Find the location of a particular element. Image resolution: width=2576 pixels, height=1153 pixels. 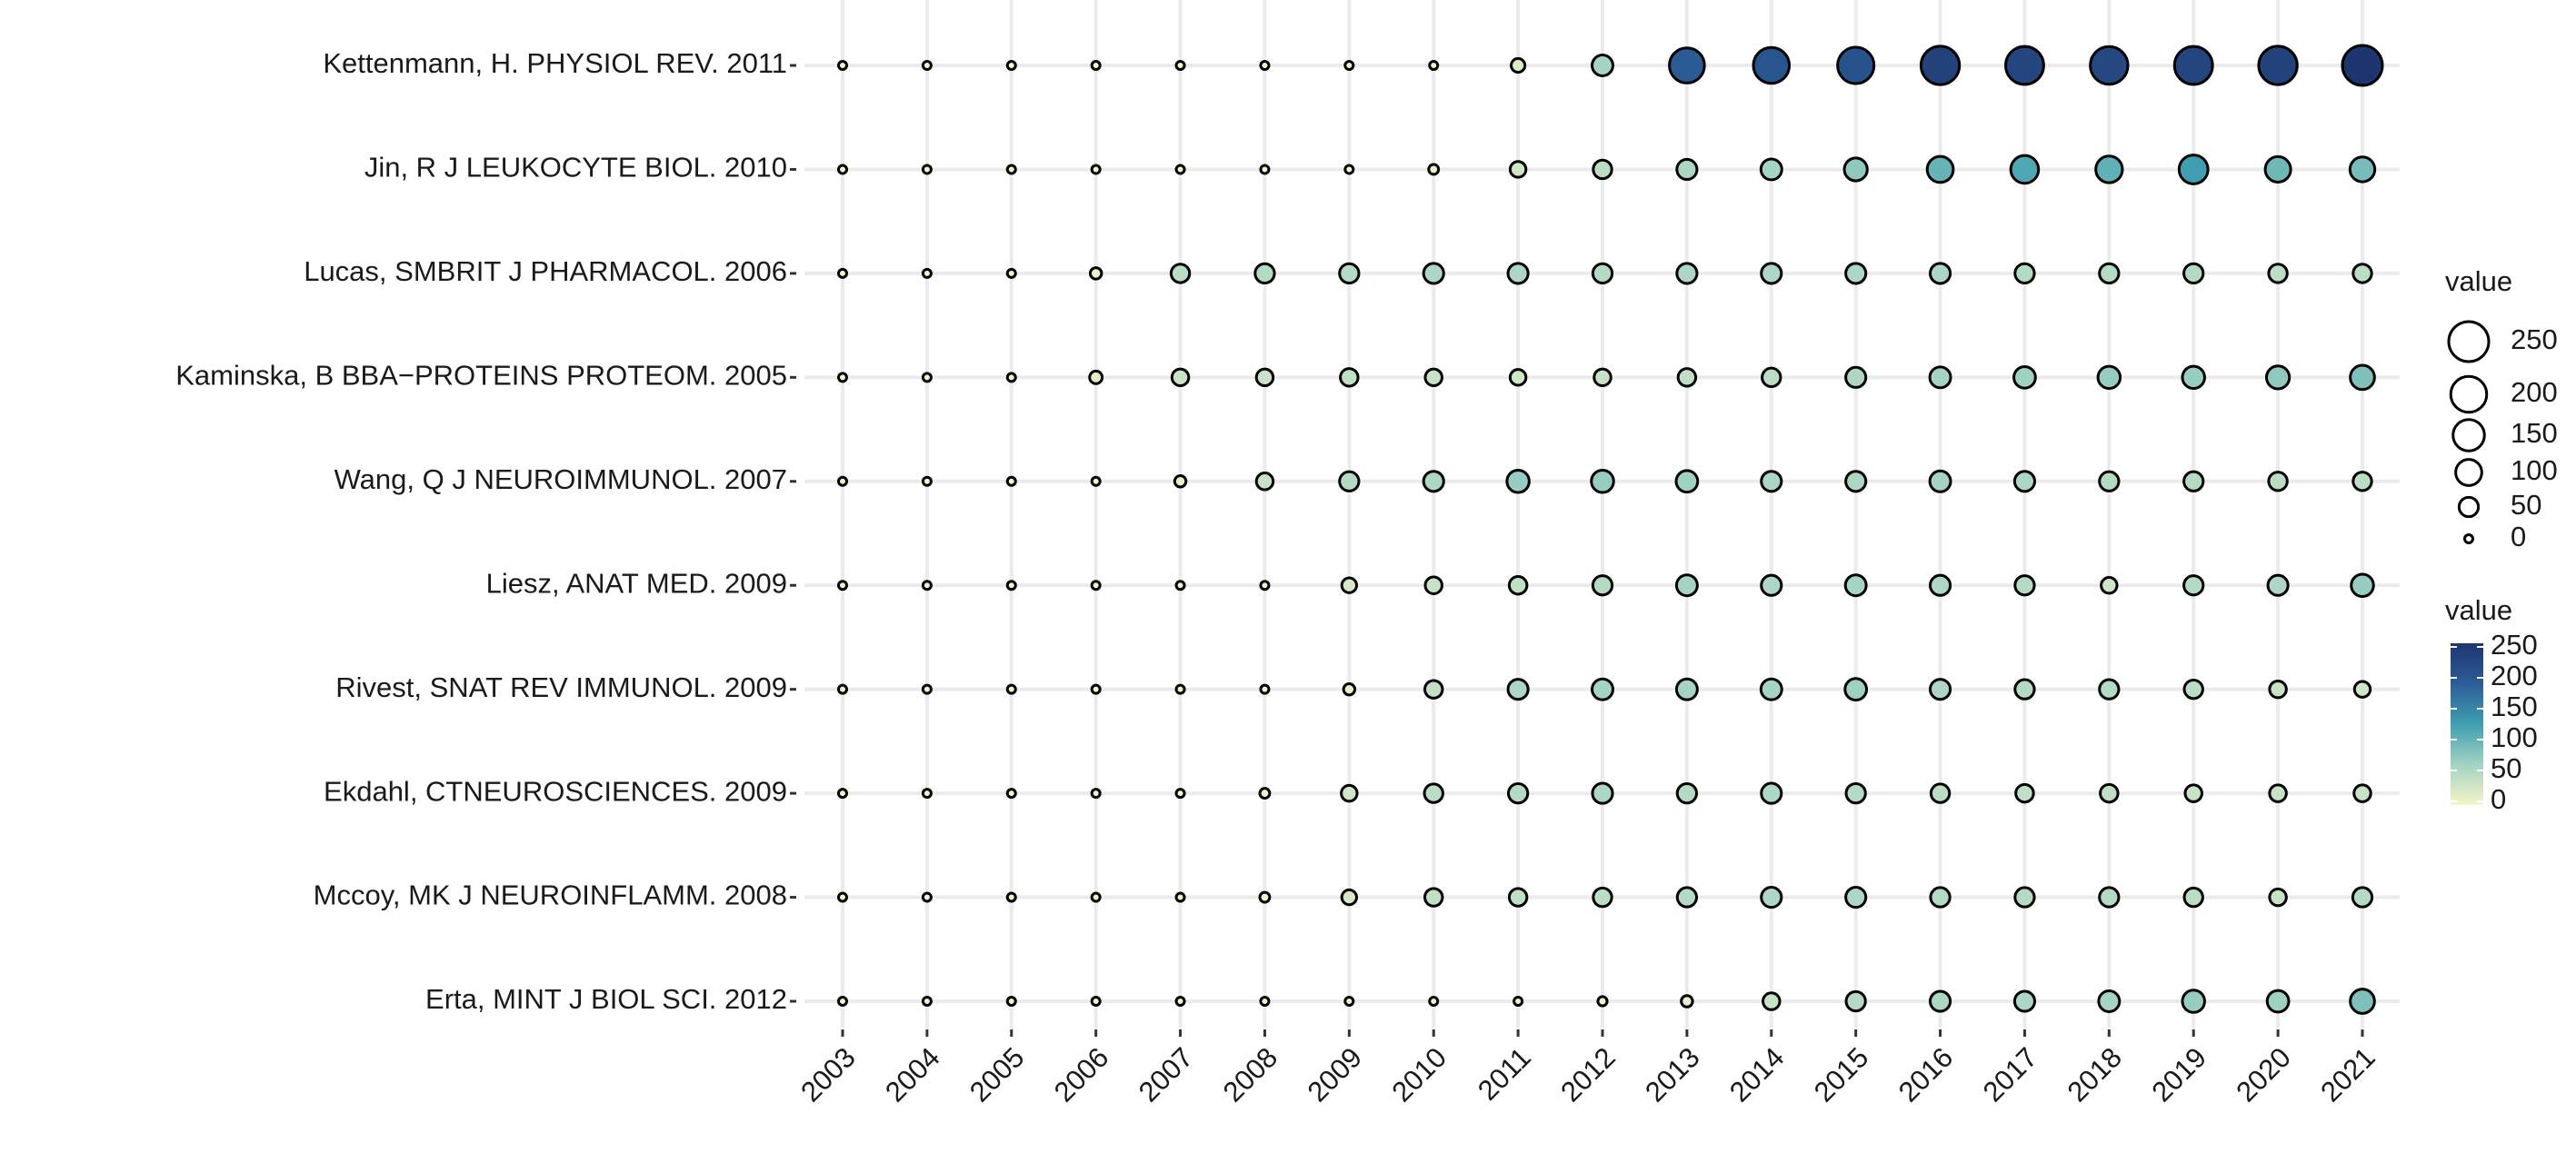

x-tick-label: 2015 is located at coordinates (1841, 1074).